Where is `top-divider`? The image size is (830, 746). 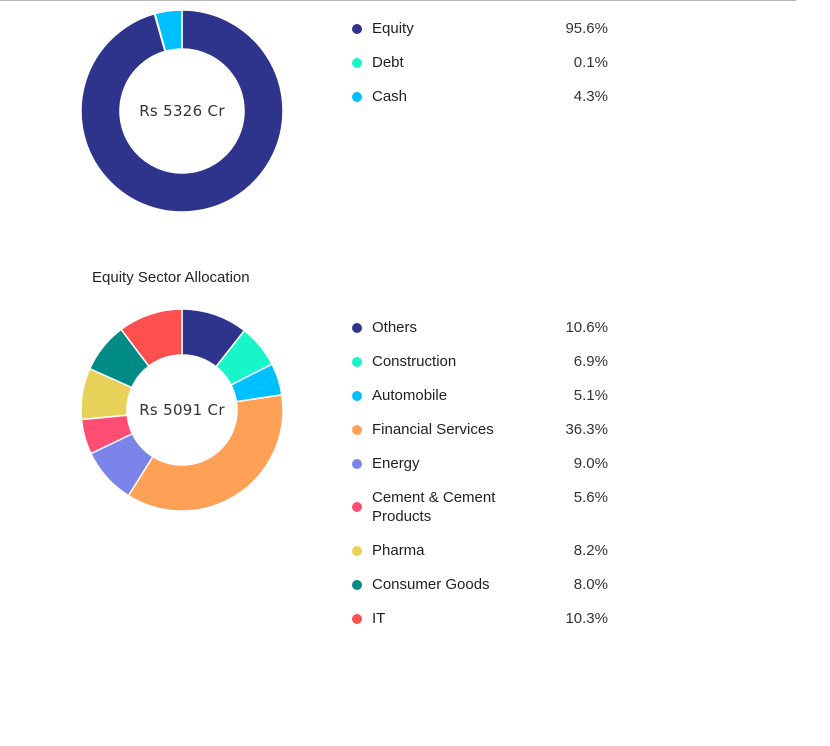
top-divider is located at coordinates (398, 0).